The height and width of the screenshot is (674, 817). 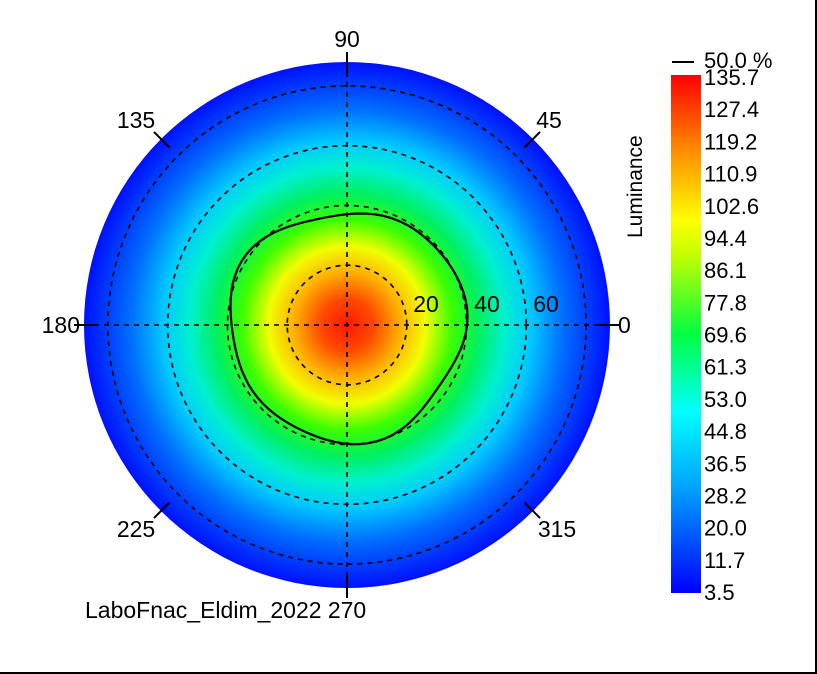 I want to click on radius-label-20: 20, so click(x=426, y=304).